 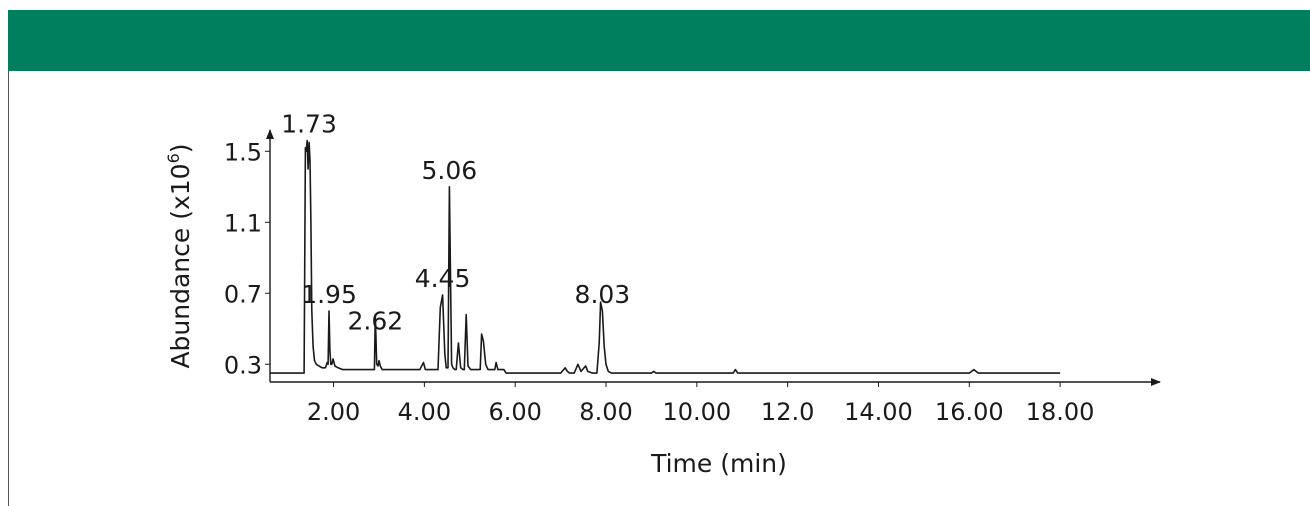 What do you see at coordinates (309, 124) in the screenshot?
I see `peak-label: 1.73` at bounding box center [309, 124].